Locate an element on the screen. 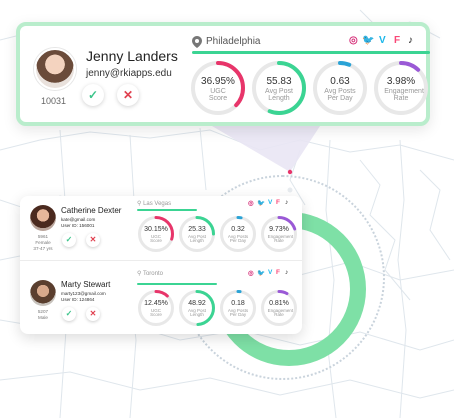  metric-value: 0.81% is located at coordinates (279, 303).